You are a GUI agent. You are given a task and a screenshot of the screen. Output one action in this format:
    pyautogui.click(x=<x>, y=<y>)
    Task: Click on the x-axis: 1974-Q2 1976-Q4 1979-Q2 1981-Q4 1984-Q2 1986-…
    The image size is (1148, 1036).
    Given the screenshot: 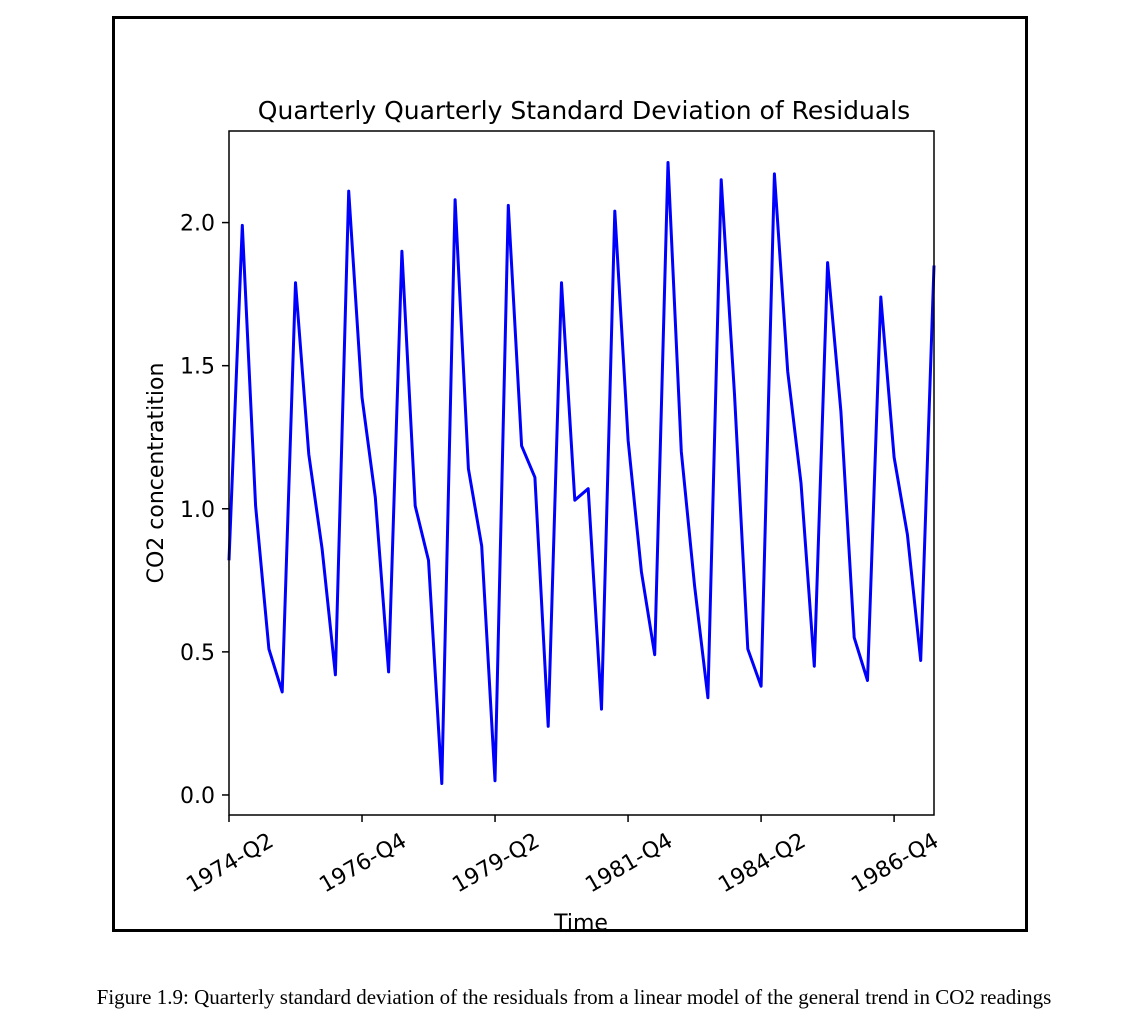 What is the action you would take?
    pyautogui.click(x=562, y=856)
    